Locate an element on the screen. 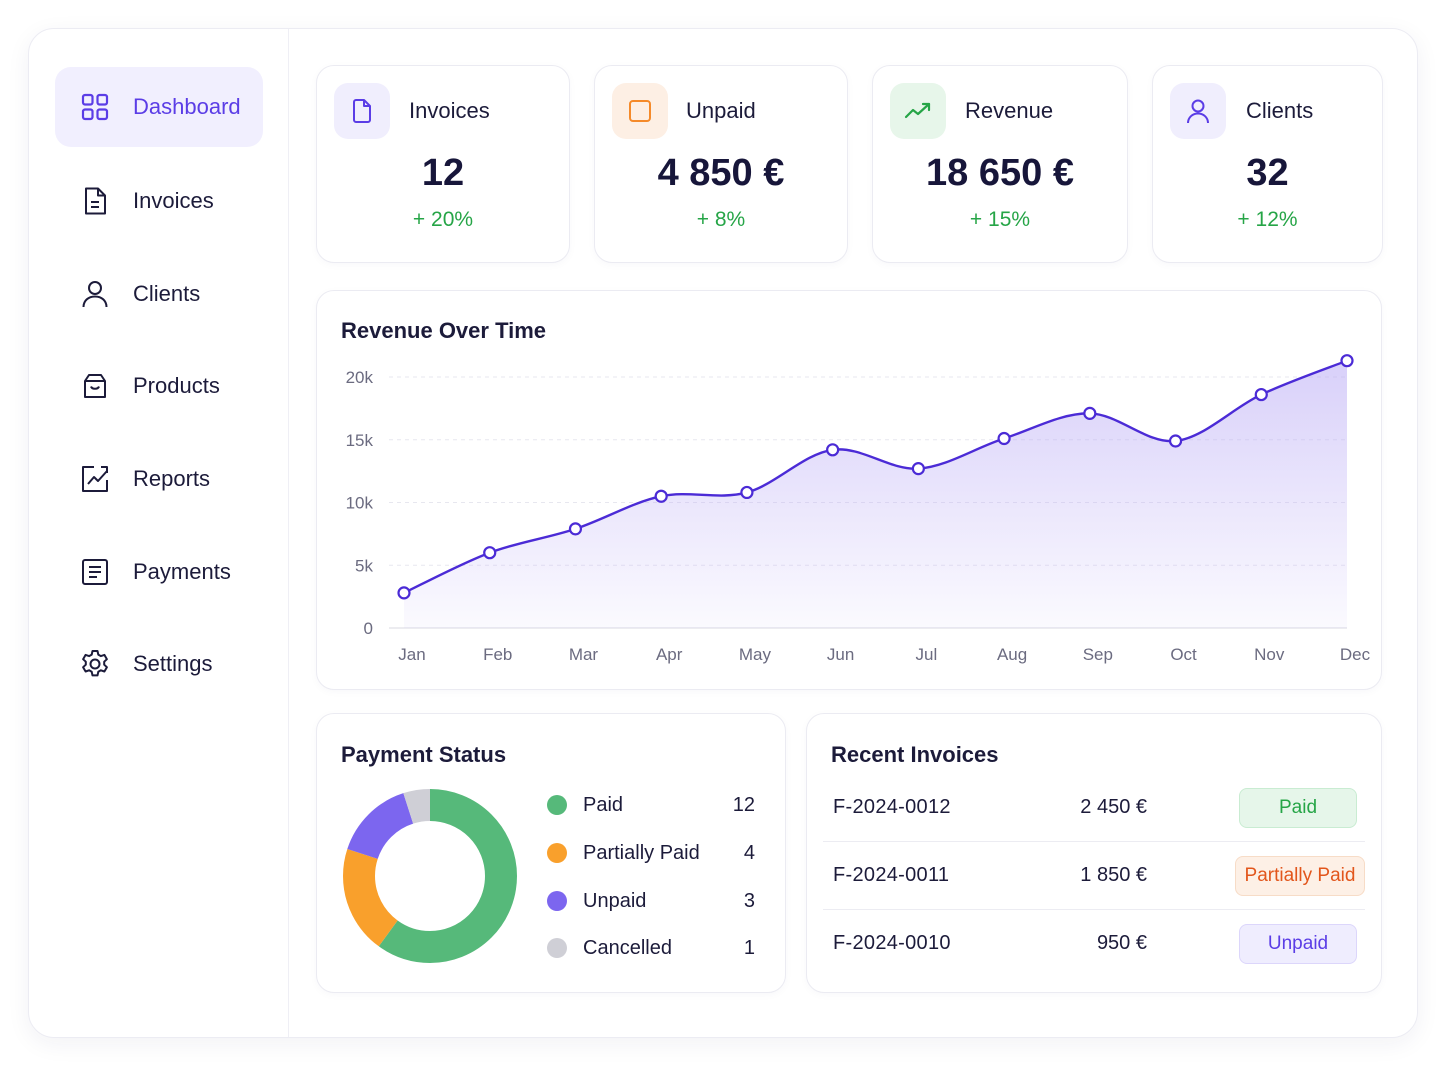 The image size is (1448, 1086). square-icon is located at coordinates (640, 111).